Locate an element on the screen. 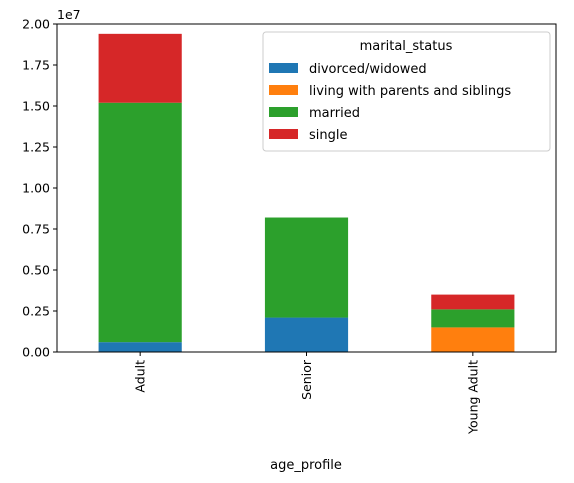 The image size is (574, 483). bar-adult-divorced-widowed is located at coordinates (140, 347).